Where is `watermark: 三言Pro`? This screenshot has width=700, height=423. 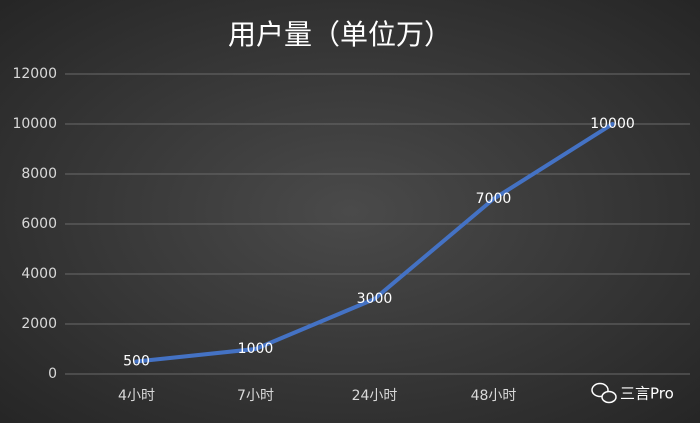
watermark: 三言Pro is located at coordinates (647, 394).